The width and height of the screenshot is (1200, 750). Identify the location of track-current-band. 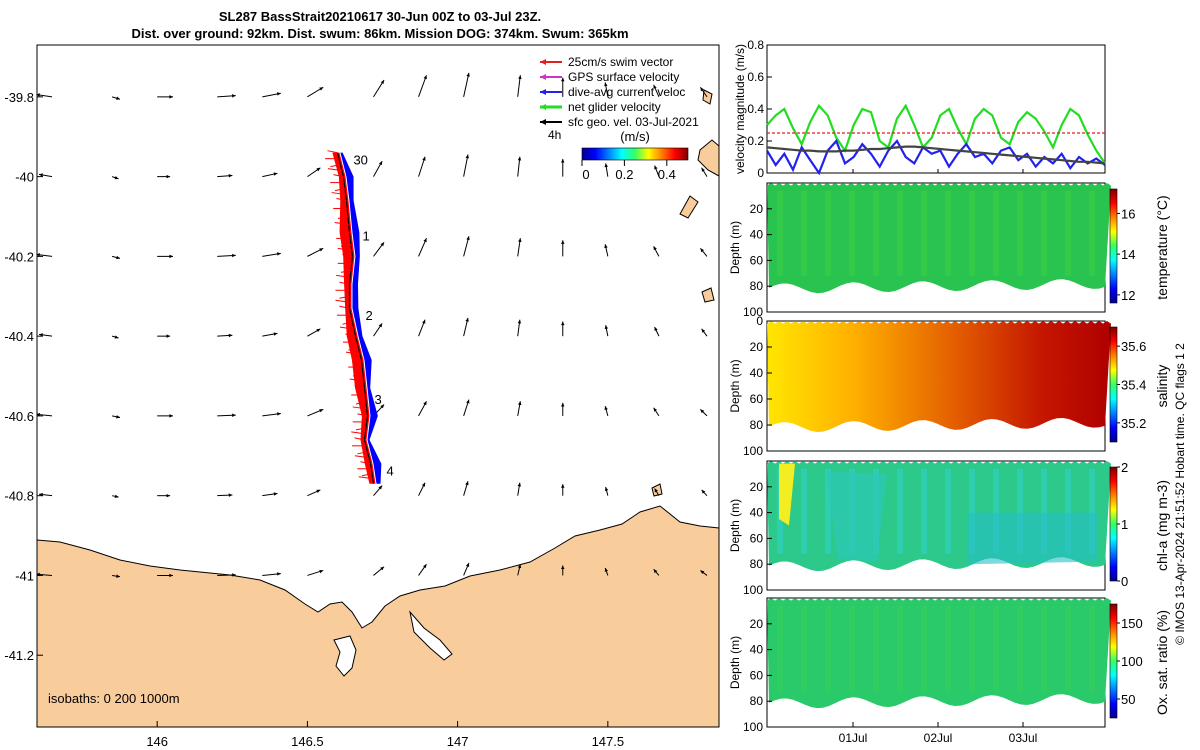
(361, 318).